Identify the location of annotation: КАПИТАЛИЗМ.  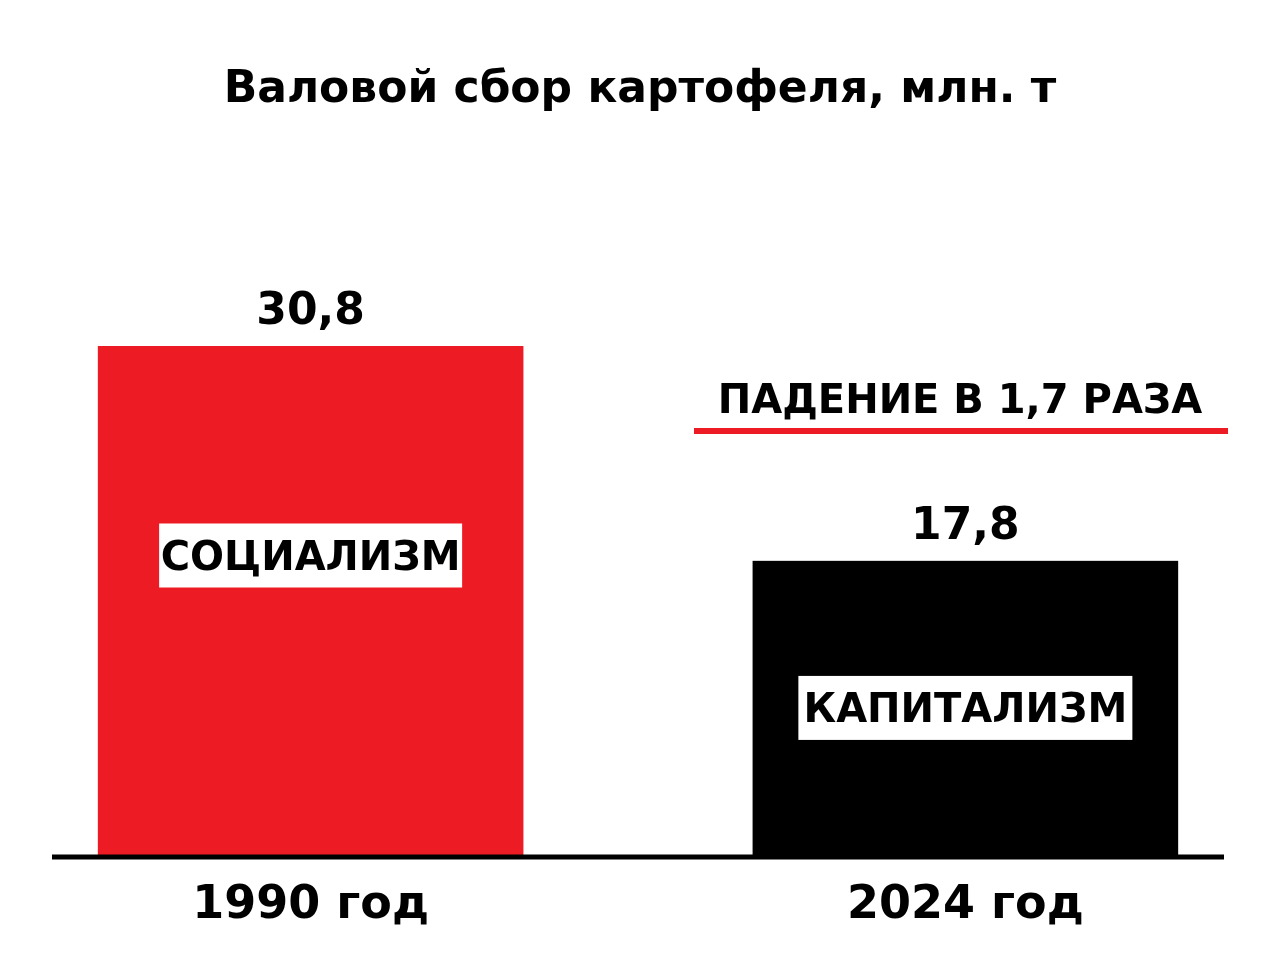
(965, 707).